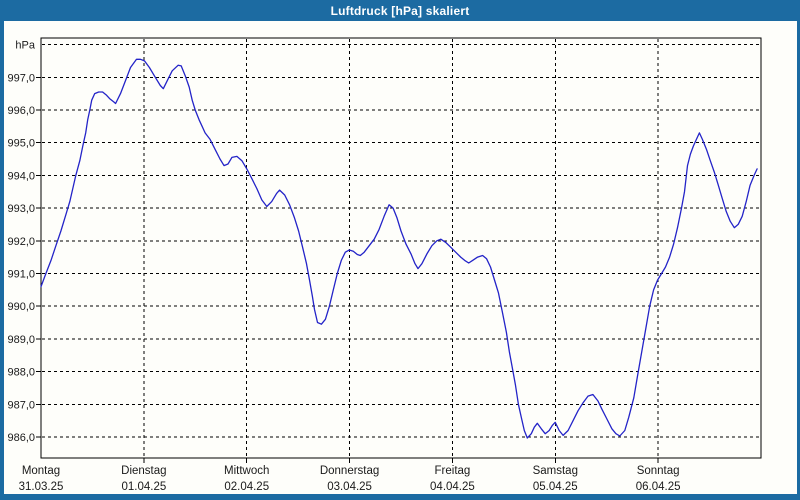  Describe the element at coordinates (555, 471) in the screenshot. I see `x-day-label: Samstag` at that location.